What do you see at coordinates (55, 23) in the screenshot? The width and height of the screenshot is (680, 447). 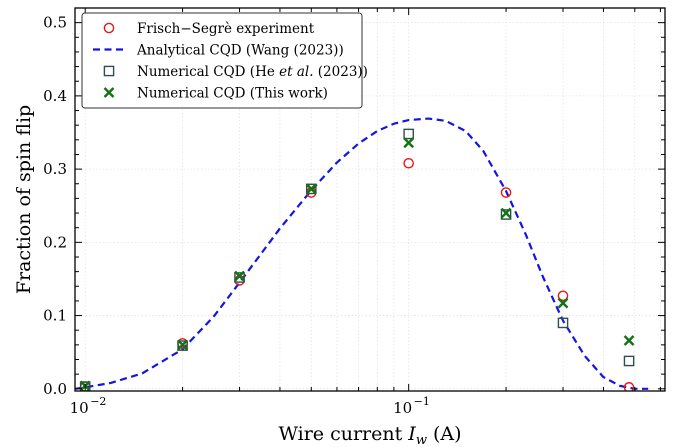 I see `y-tick-label: 0.5` at bounding box center [55, 23].